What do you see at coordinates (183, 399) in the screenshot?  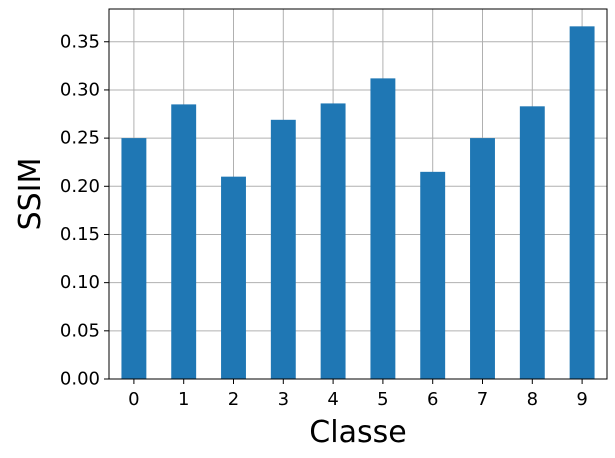 I see `x-tick-label: 1` at bounding box center [183, 399].